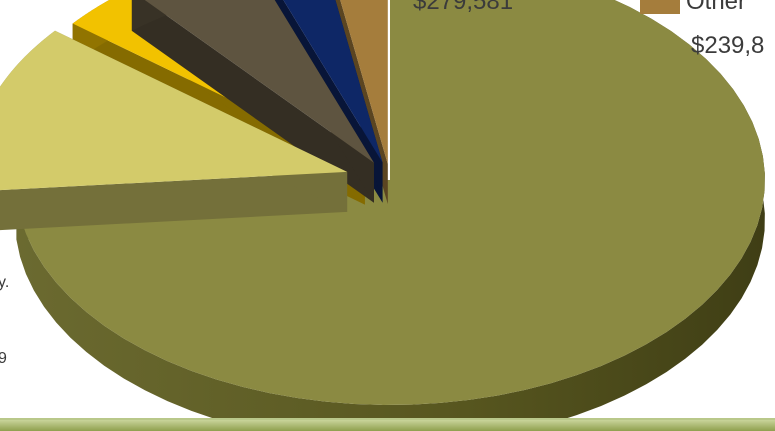 The width and height of the screenshot is (775, 431). Describe the element at coordinates (716, 7) in the screenshot. I see `legend-label-other: Other` at that location.